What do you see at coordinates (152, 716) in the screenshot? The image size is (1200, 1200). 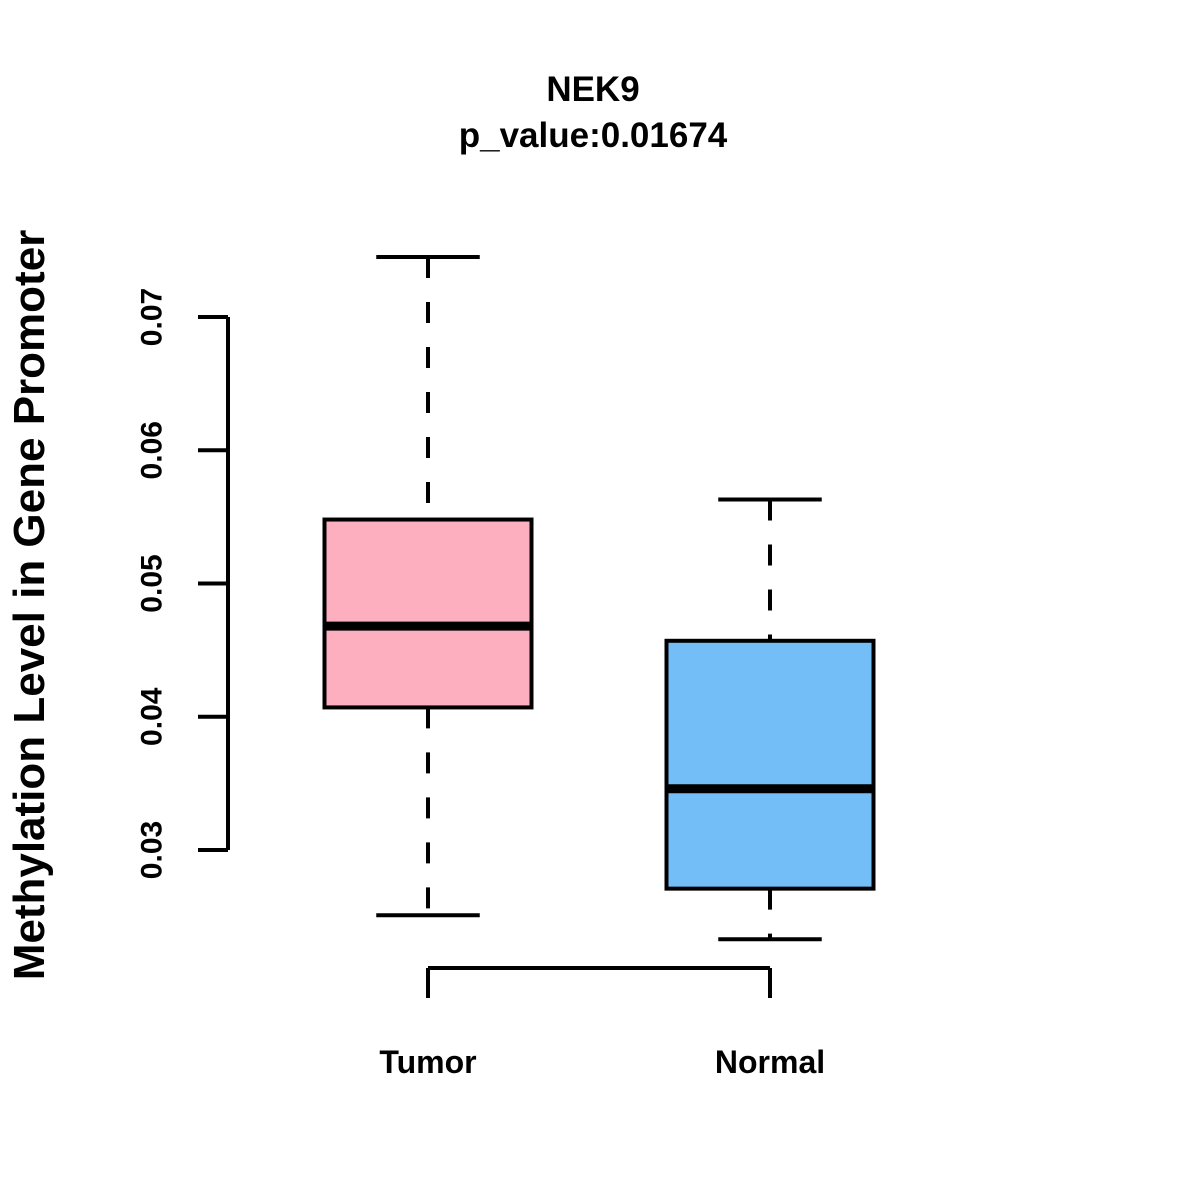 I see `y-axis-tick-label: 0.04` at bounding box center [152, 716].